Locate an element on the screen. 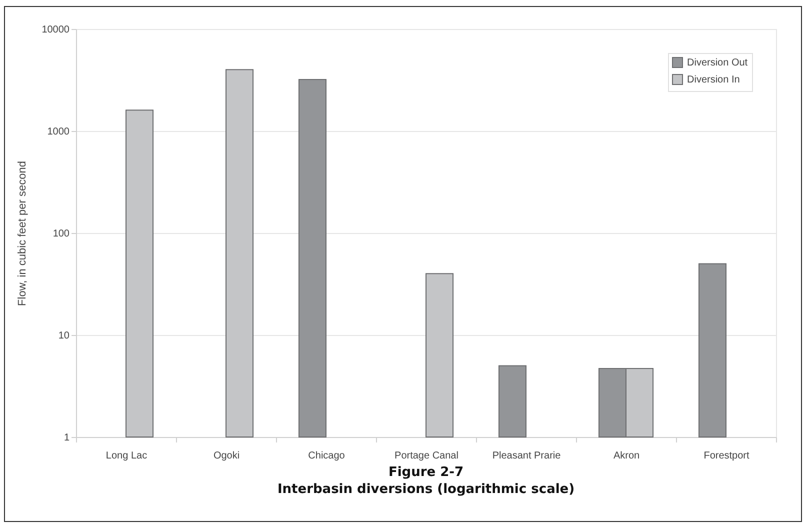 Image resolution: width=809 pixels, height=526 pixels. text: Figure 2-7 is located at coordinates (426, 472).